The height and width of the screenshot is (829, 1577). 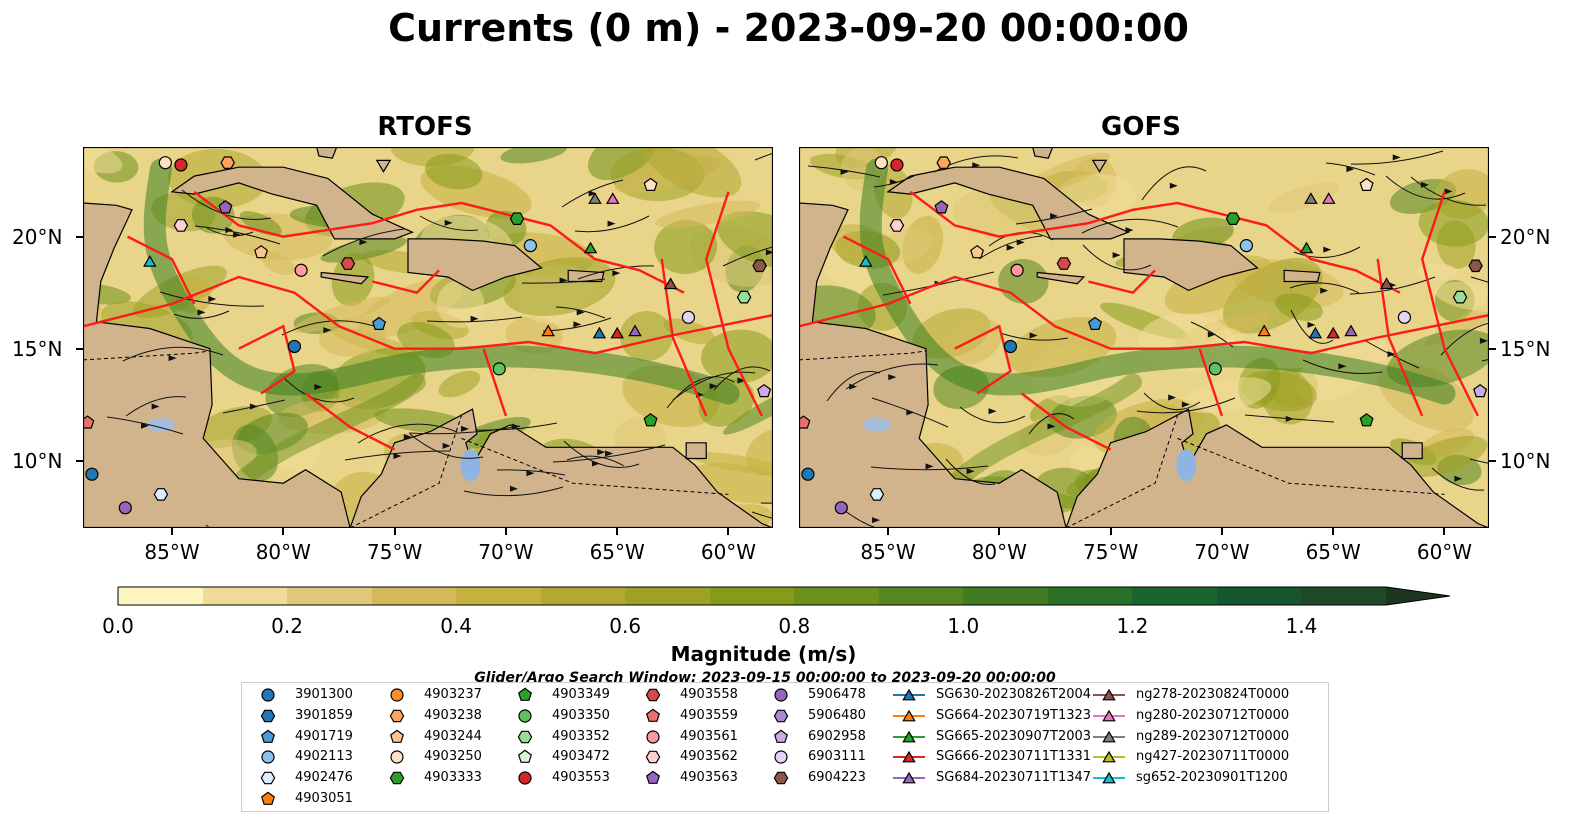 I want to click on y-tick-label-right: 20°N, so click(x=1525, y=236).